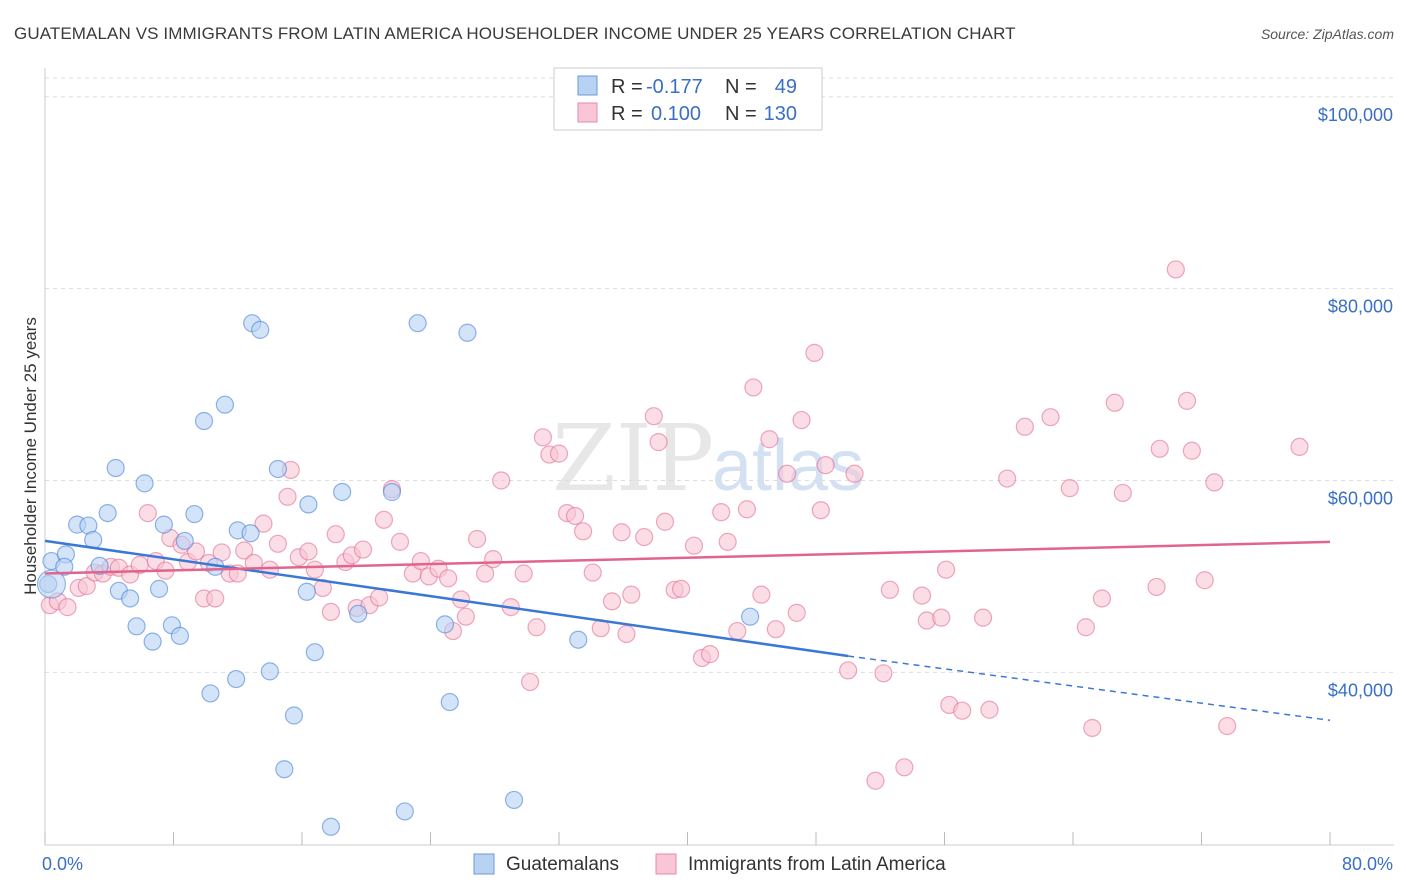  I want to click on guatemalans-trend-extension, so click(1089, 688).